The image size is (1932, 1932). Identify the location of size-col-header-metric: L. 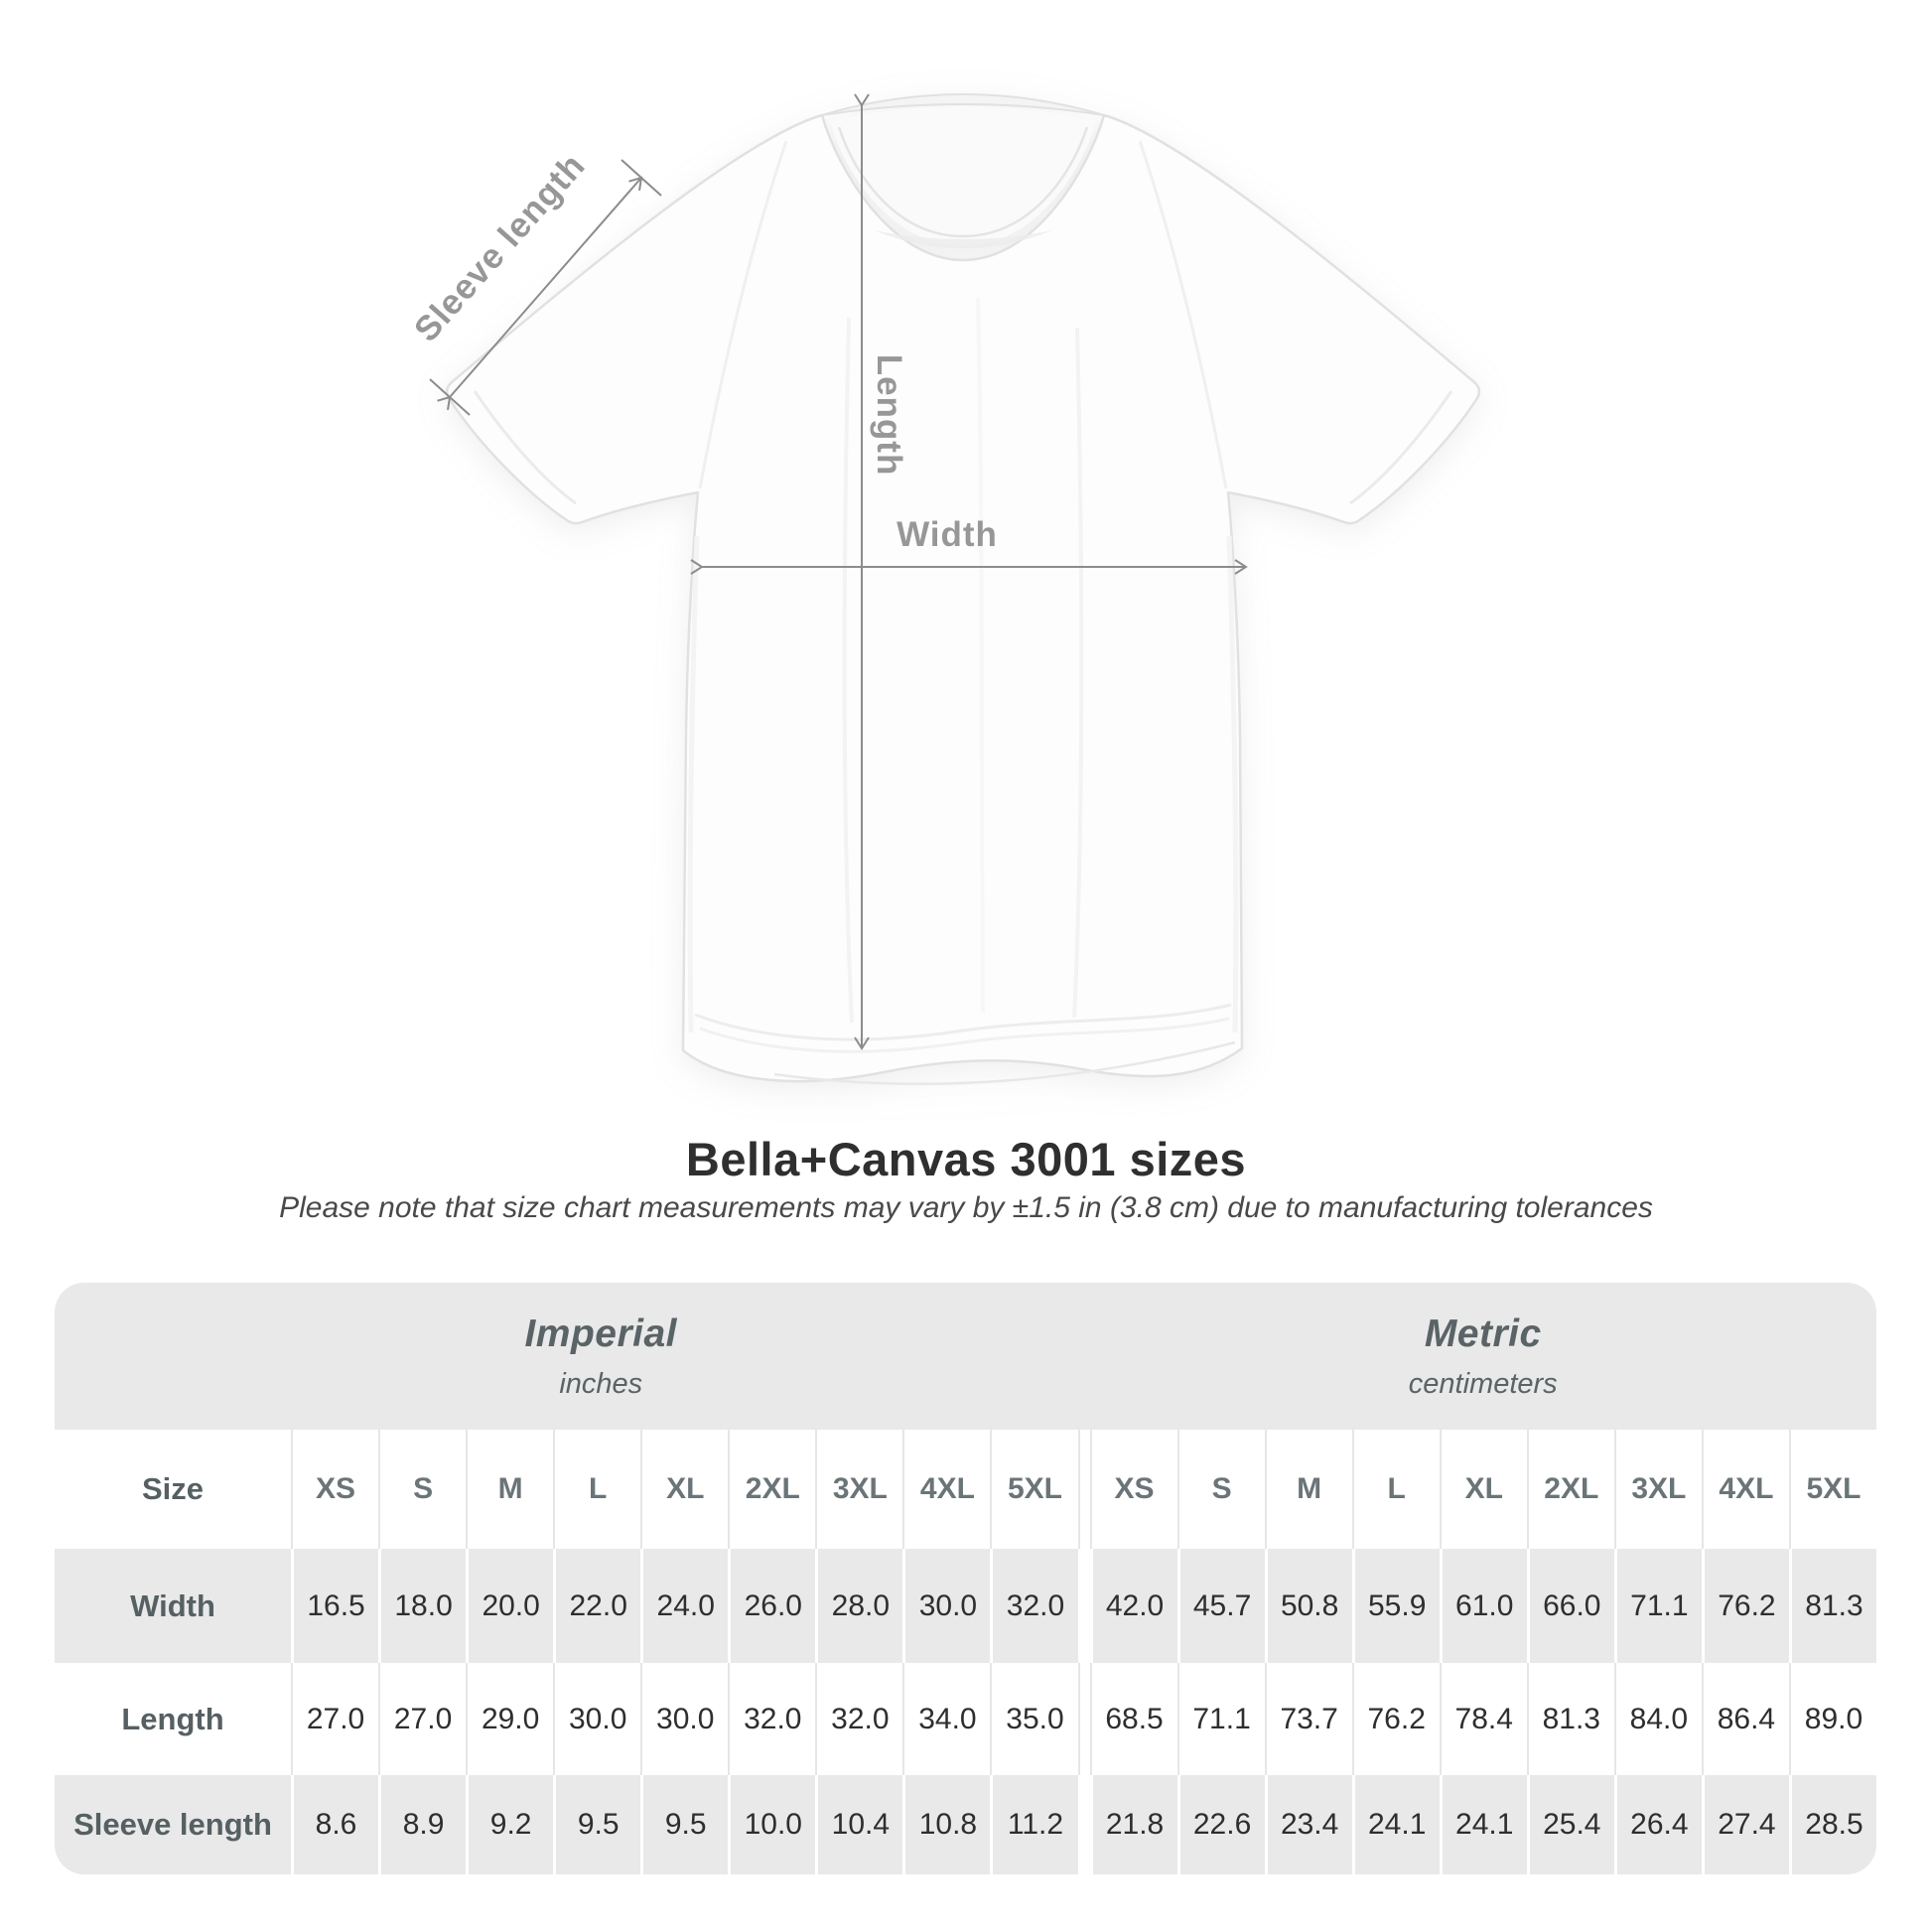
(1395, 1489).